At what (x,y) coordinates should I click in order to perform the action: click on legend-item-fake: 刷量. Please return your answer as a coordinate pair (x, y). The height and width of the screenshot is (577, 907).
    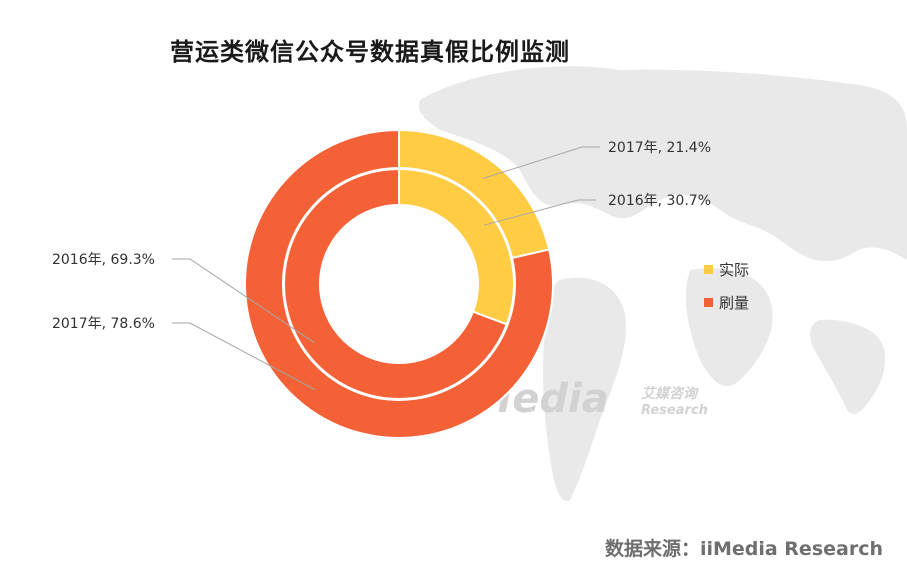
    Looking at the image, I should click on (726, 302).